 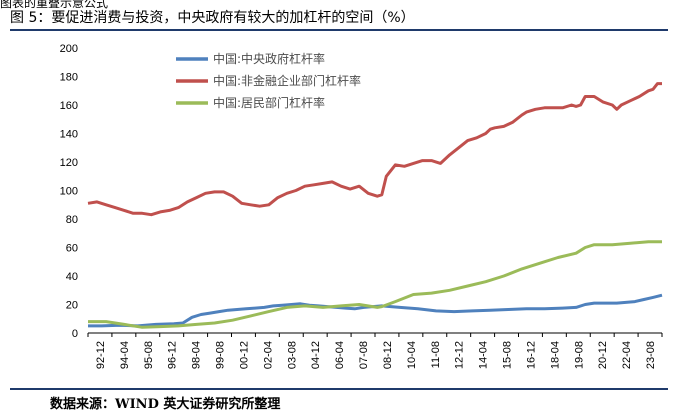 I want to click on x-tick-label: 18-04, so click(x=555, y=355).